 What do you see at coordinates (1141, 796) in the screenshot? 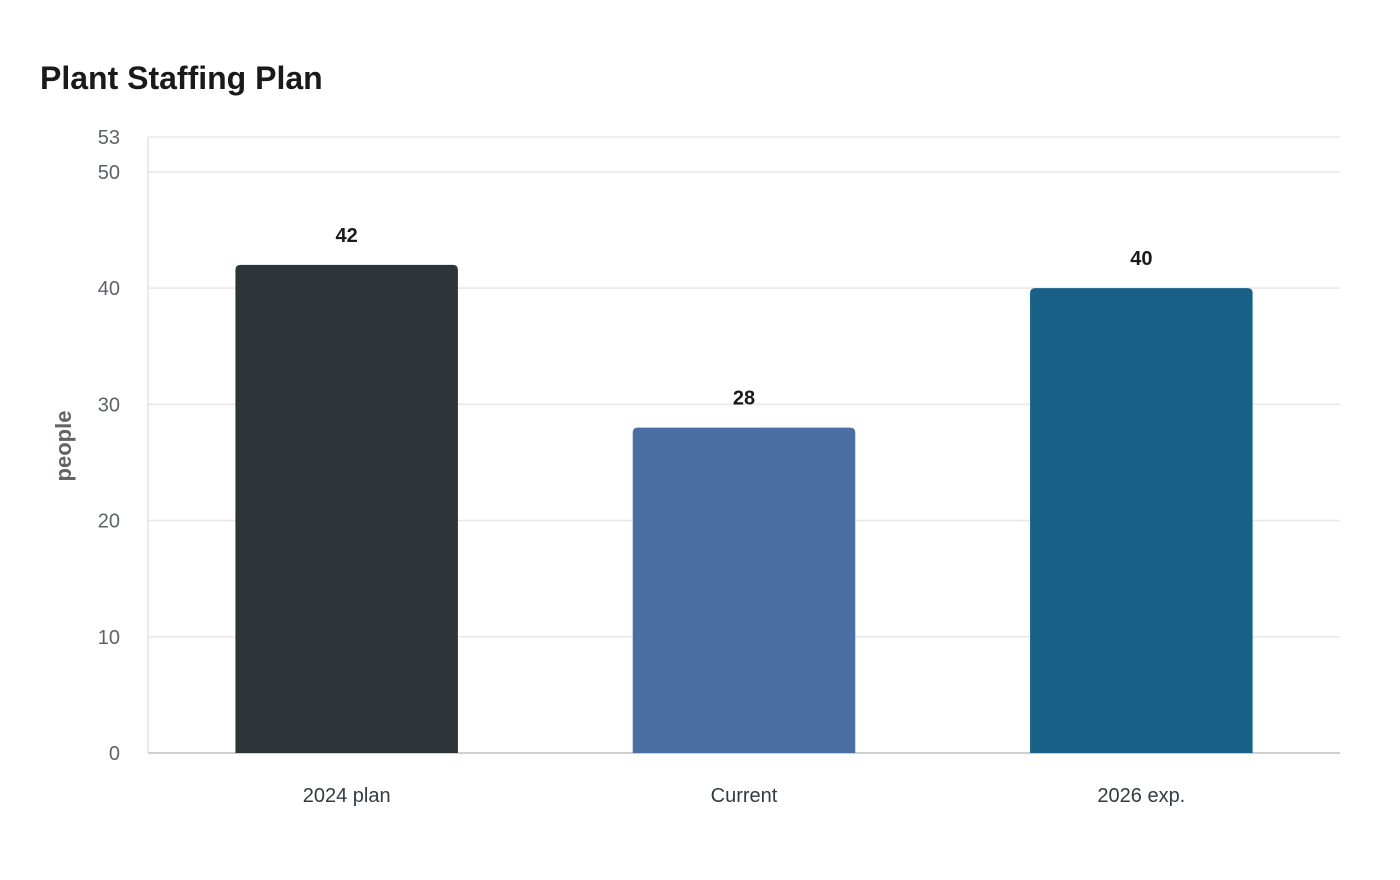
I see `x-tick-label: 2026 exp.` at bounding box center [1141, 796].